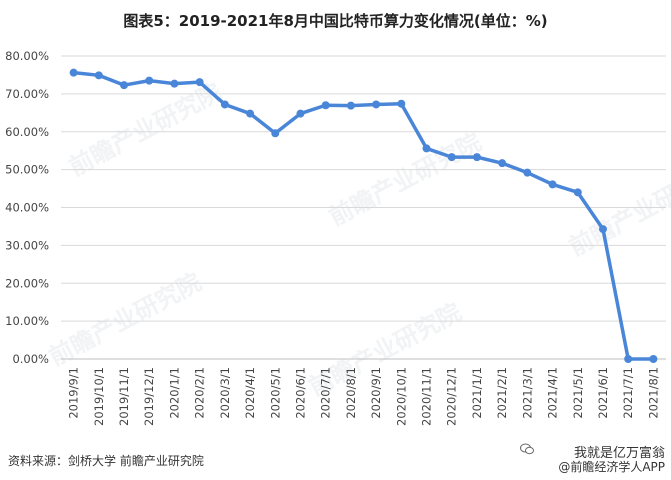 The image size is (671, 480). What do you see at coordinates (401, 396) in the screenshot?
I see `x-tick-label: 2020/10/1` at bounding box center [401, 396].